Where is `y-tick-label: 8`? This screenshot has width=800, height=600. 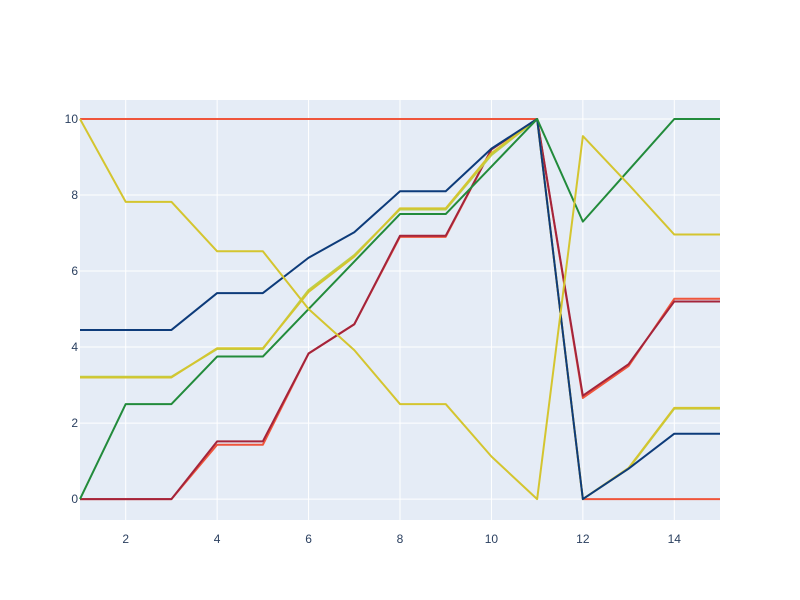 y-tick-label: 8 is located at coordinates (74, 195).